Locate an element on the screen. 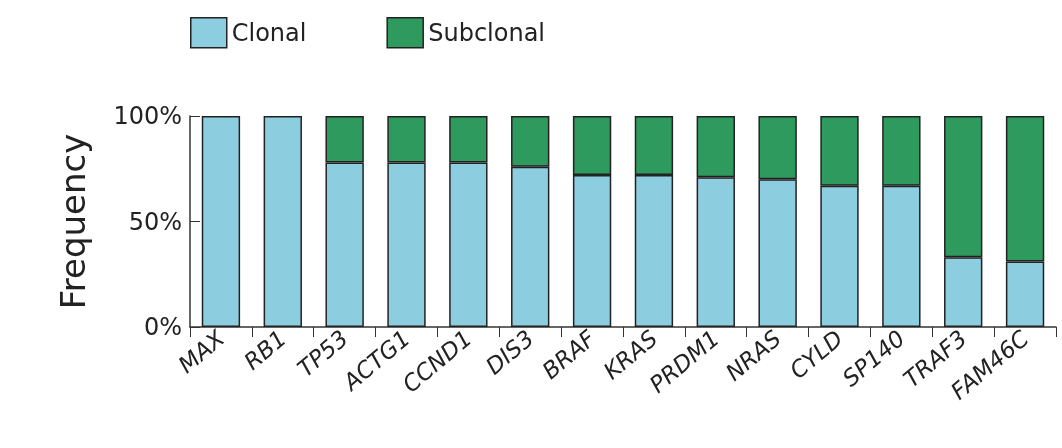 This screenshot has width=1062, height=448. x-tick-label: RB1 is located at coordinates (265, 350).